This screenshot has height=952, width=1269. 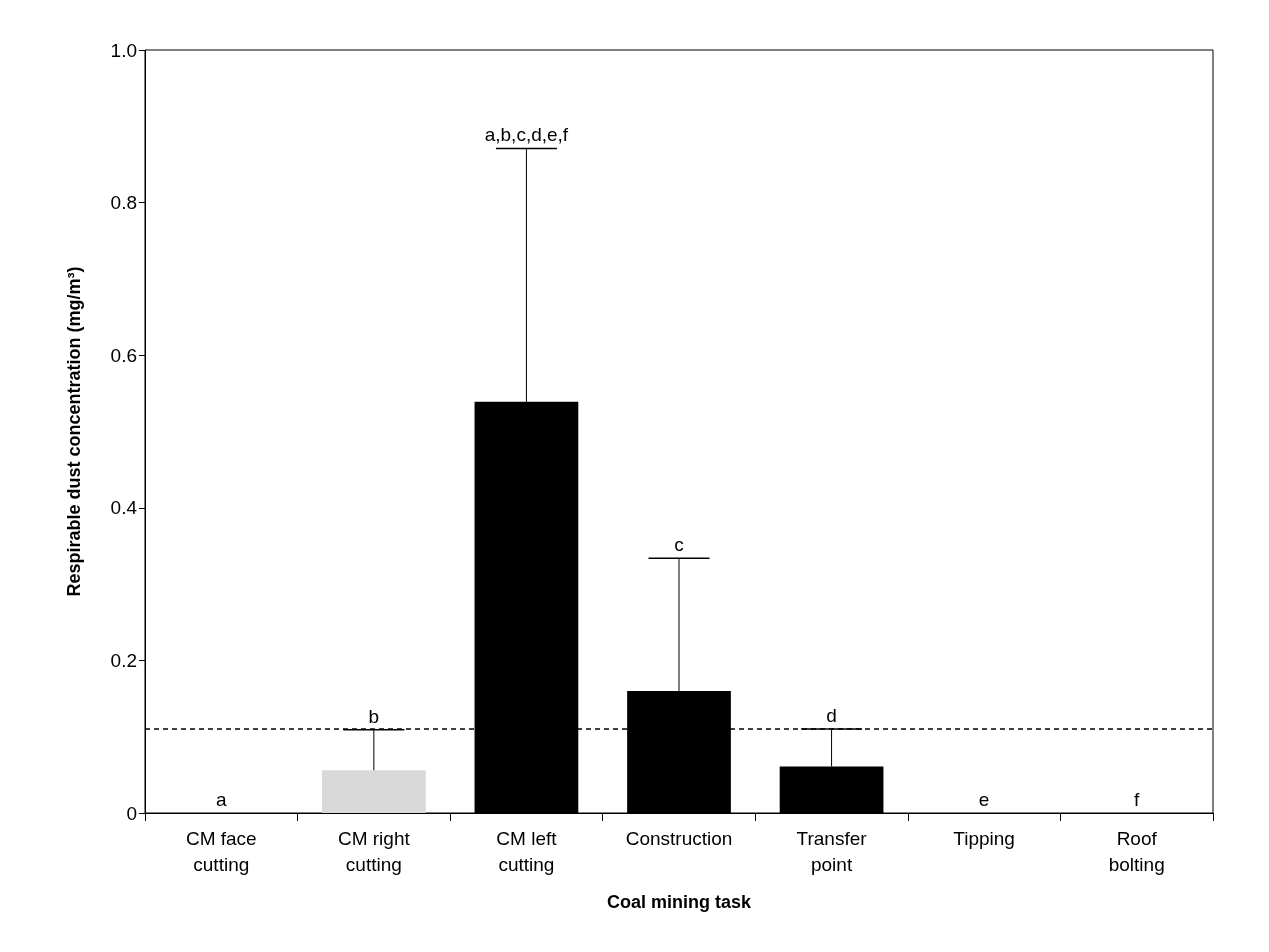 I want to click on y-tick-label: 0.2, so click(x=123, y=660).